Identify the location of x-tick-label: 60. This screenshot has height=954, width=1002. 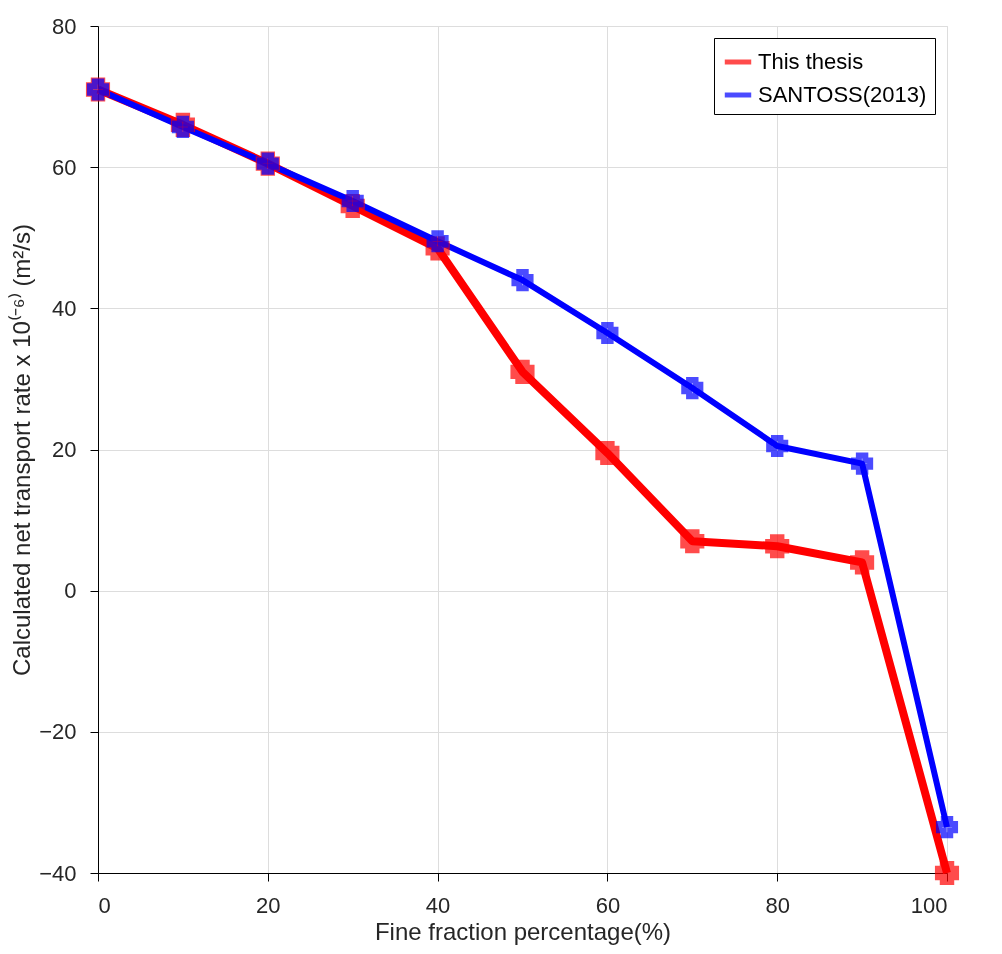
(608, 905).